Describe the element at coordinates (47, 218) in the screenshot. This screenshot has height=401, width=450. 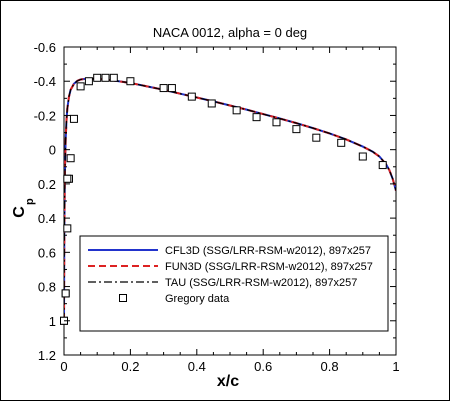
I see `y-tick-label: 0.4` at that location.